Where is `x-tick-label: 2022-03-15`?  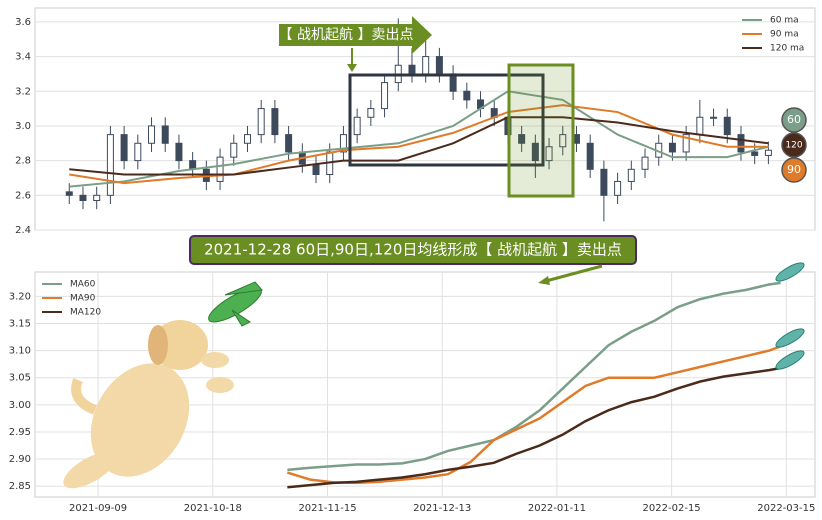 x-tick-label: 2022-03-15 is located at coordinates (786, 508).